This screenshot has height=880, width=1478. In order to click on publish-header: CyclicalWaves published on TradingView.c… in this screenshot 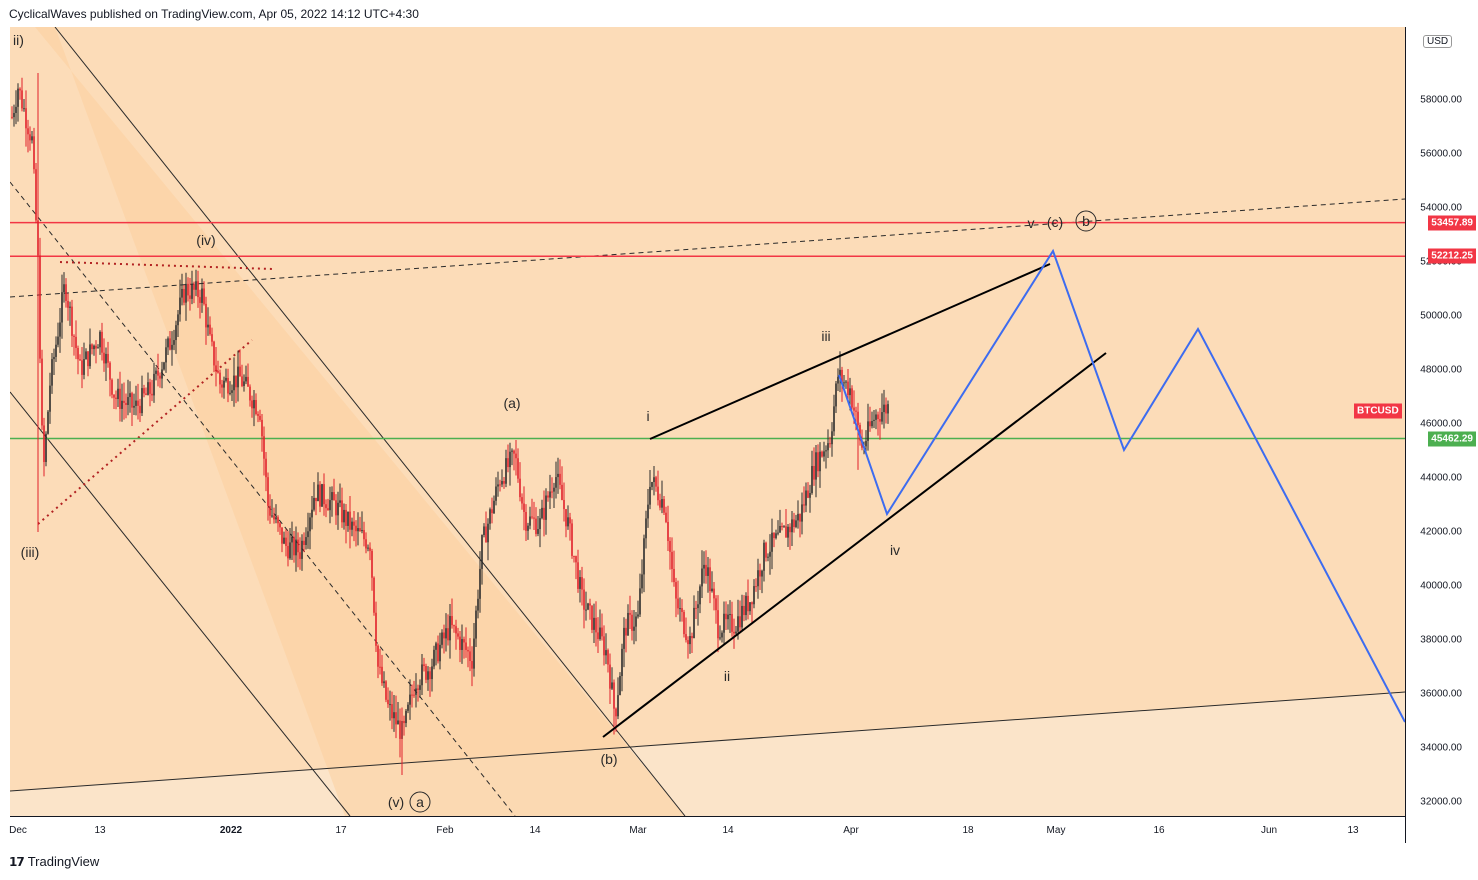, I will do `click(214, 14)`.